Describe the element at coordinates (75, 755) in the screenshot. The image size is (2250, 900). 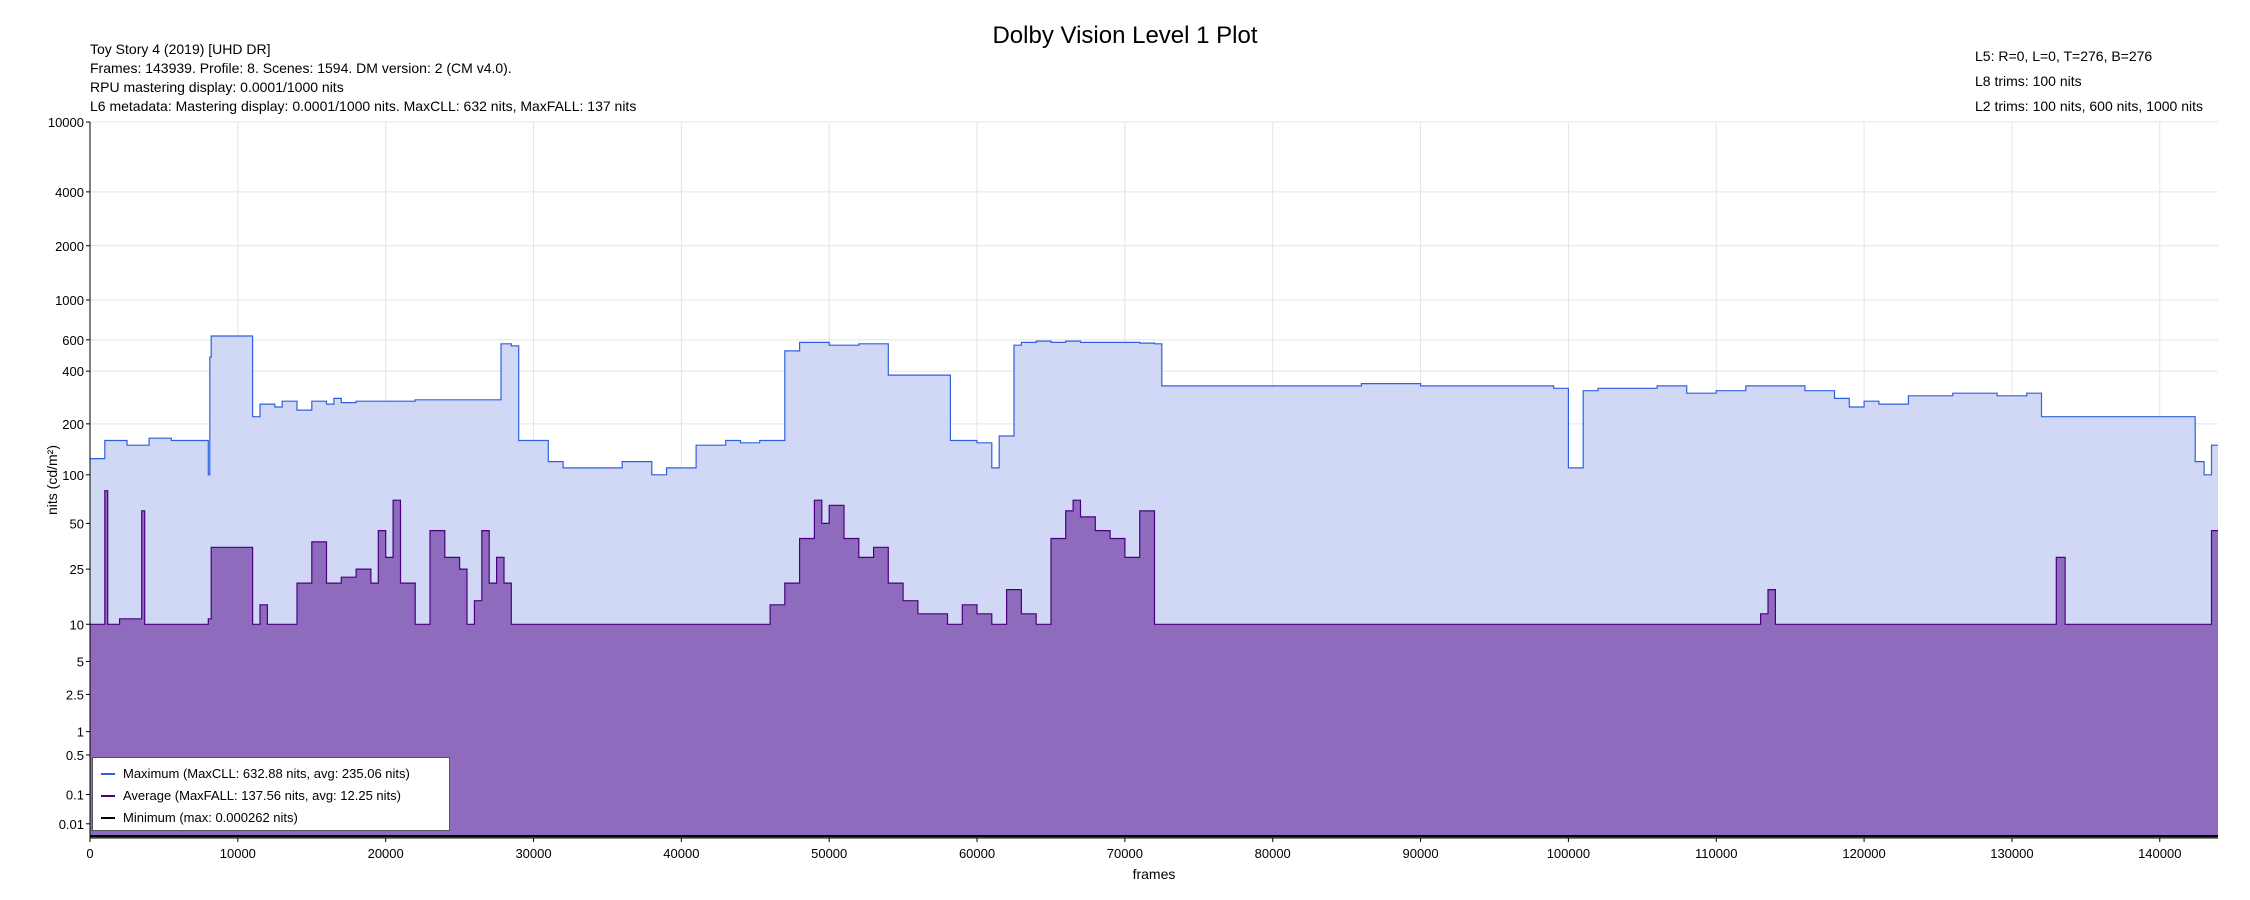
I see `y-tick-label: 0.5` at that location.